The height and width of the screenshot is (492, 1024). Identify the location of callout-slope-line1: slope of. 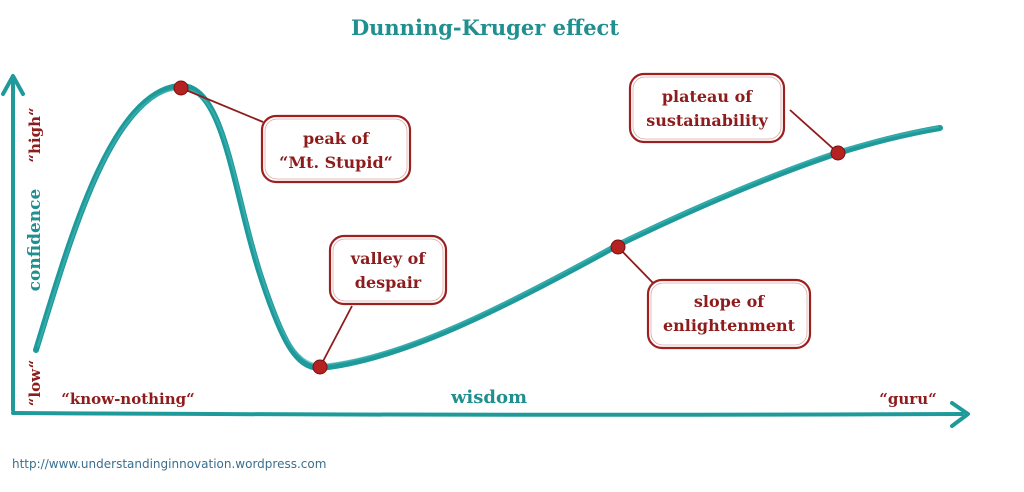
(729, 301).